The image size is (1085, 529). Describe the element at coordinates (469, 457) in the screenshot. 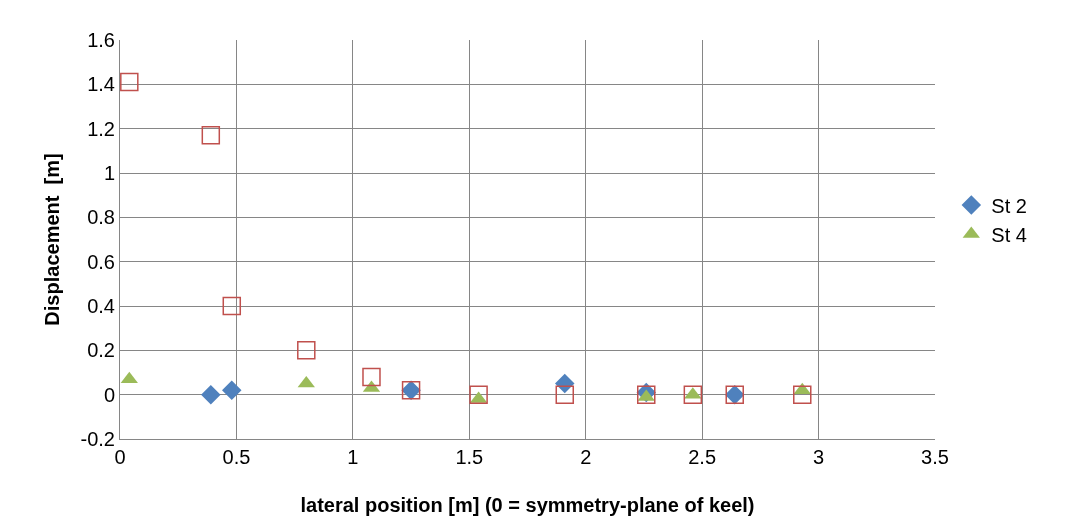

I see `x-tick-label: 1.5` at that location.